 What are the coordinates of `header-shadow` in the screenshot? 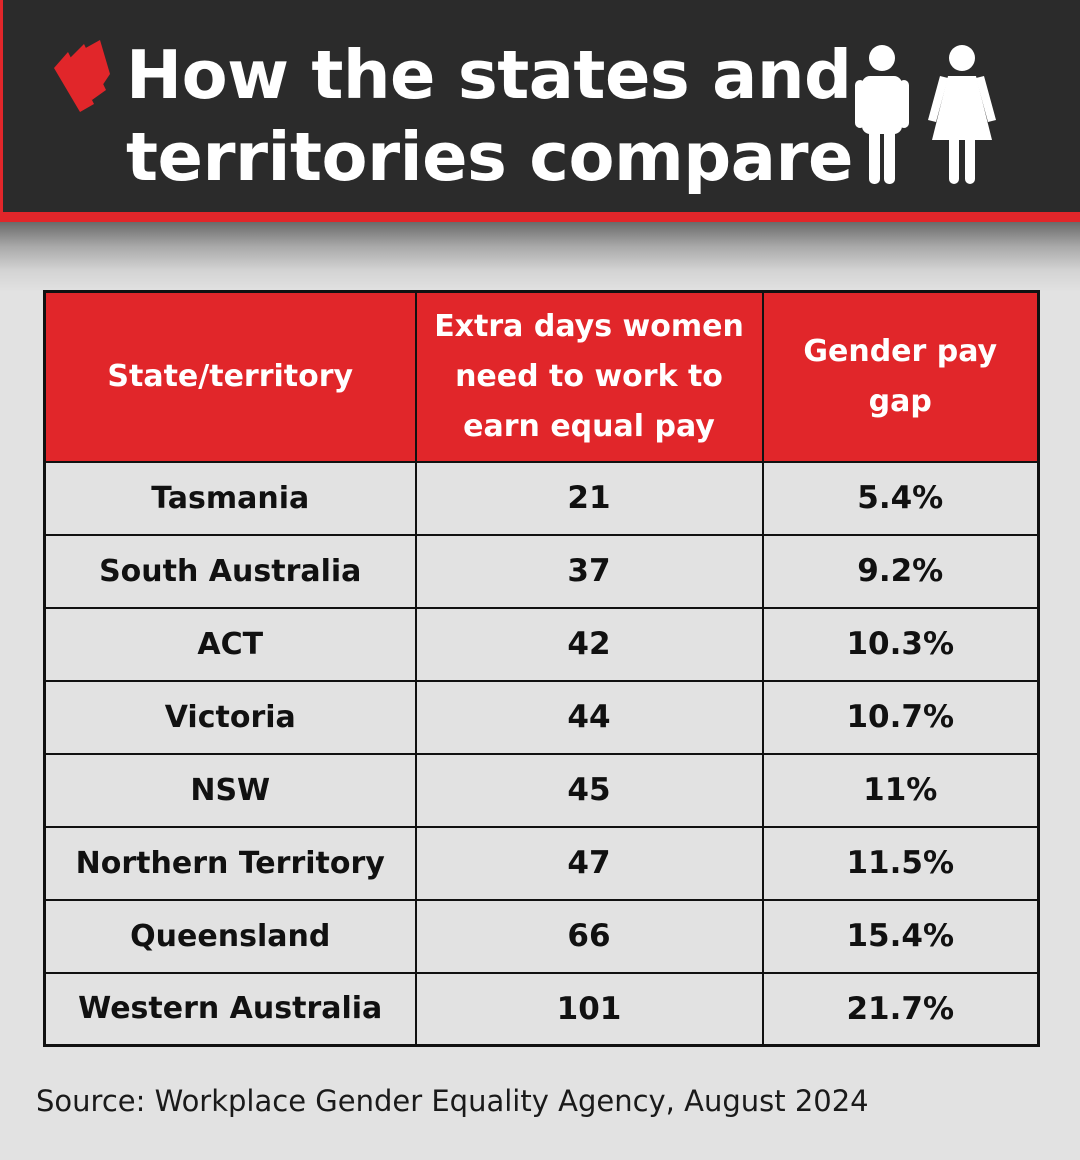 It's located at (540, 257).